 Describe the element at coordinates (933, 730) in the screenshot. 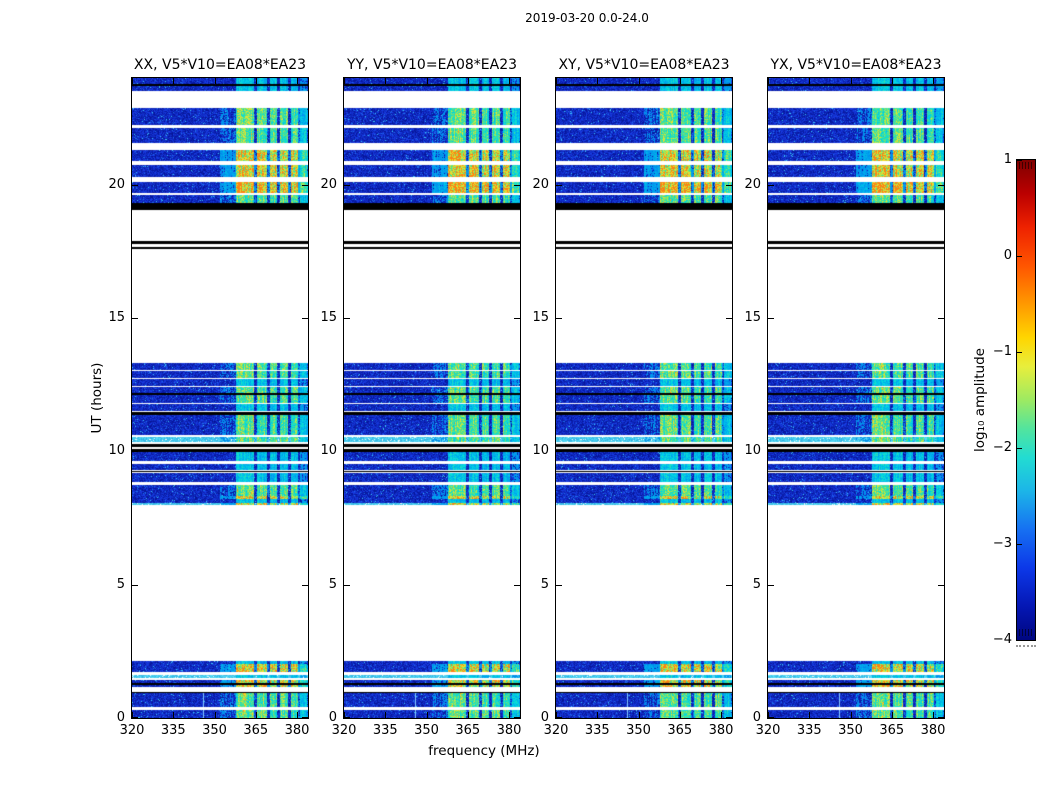

I see `x-tick-label-yx: 380` at that location.